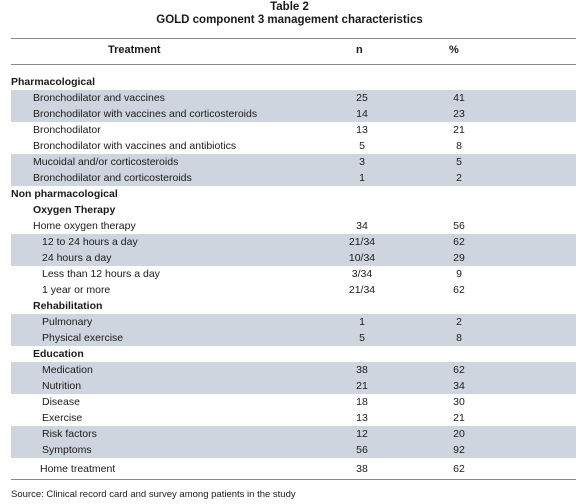 The width and height of the screenshot is (579, 504). Describe the element at coordinates (293, 274) in the screenshot. I see `table-row: Less than 12 hours a day 3/34 9` at that location.